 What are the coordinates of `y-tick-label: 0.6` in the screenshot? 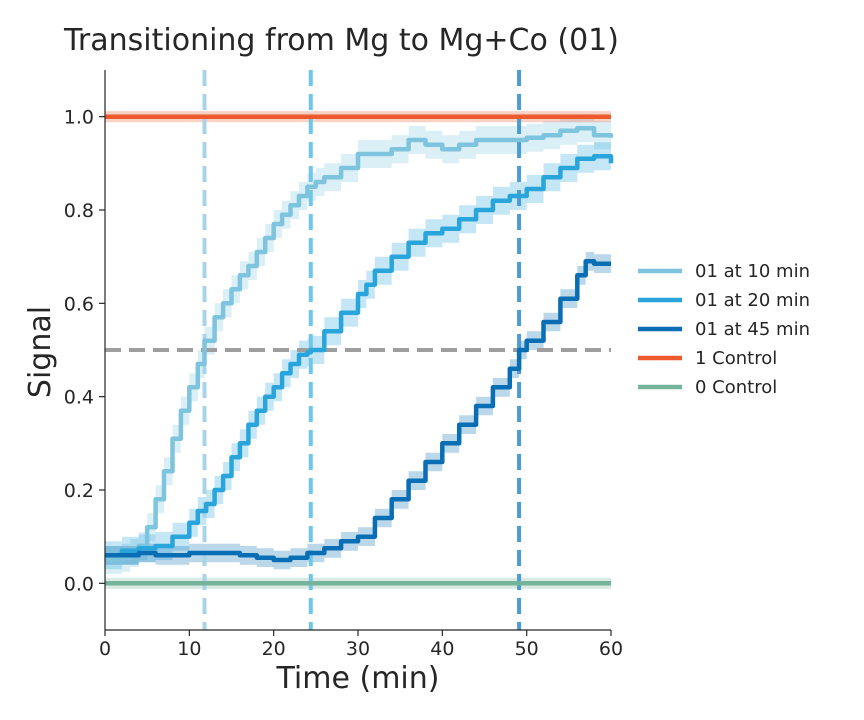 It's located at (79, 304).